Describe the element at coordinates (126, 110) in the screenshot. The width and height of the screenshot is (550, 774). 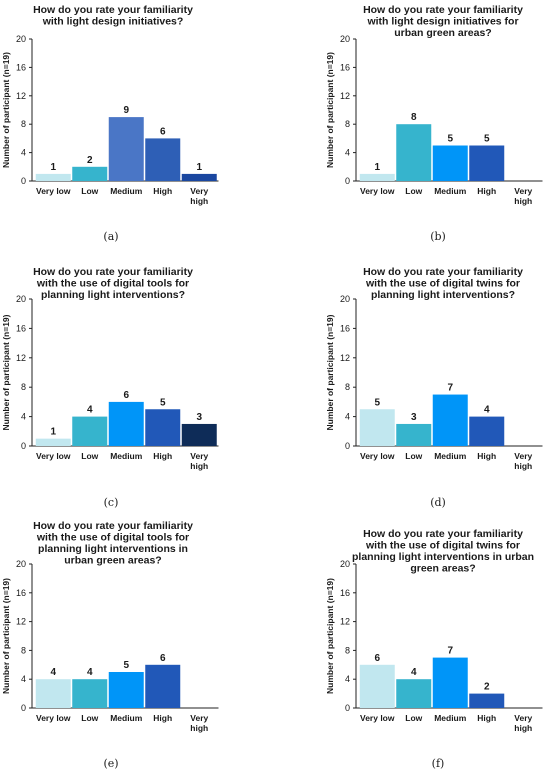
I see `bar-value-label: 9` at that location.